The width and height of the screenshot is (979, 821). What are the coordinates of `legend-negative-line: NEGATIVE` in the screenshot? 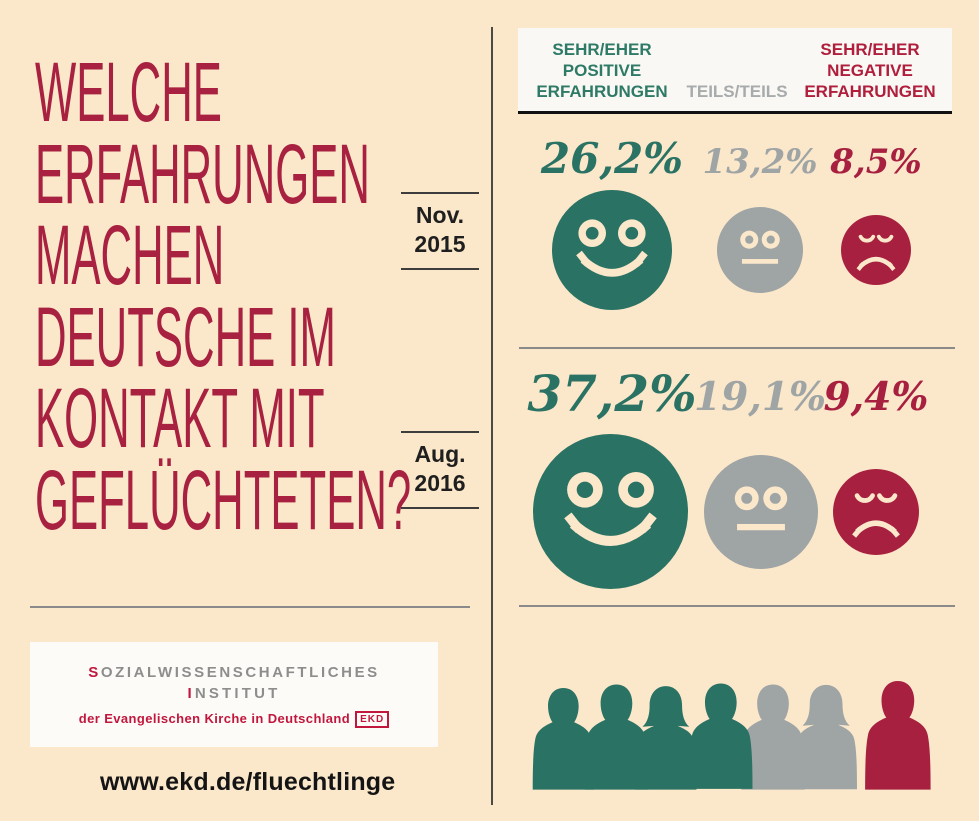 It's located at (870, 70).